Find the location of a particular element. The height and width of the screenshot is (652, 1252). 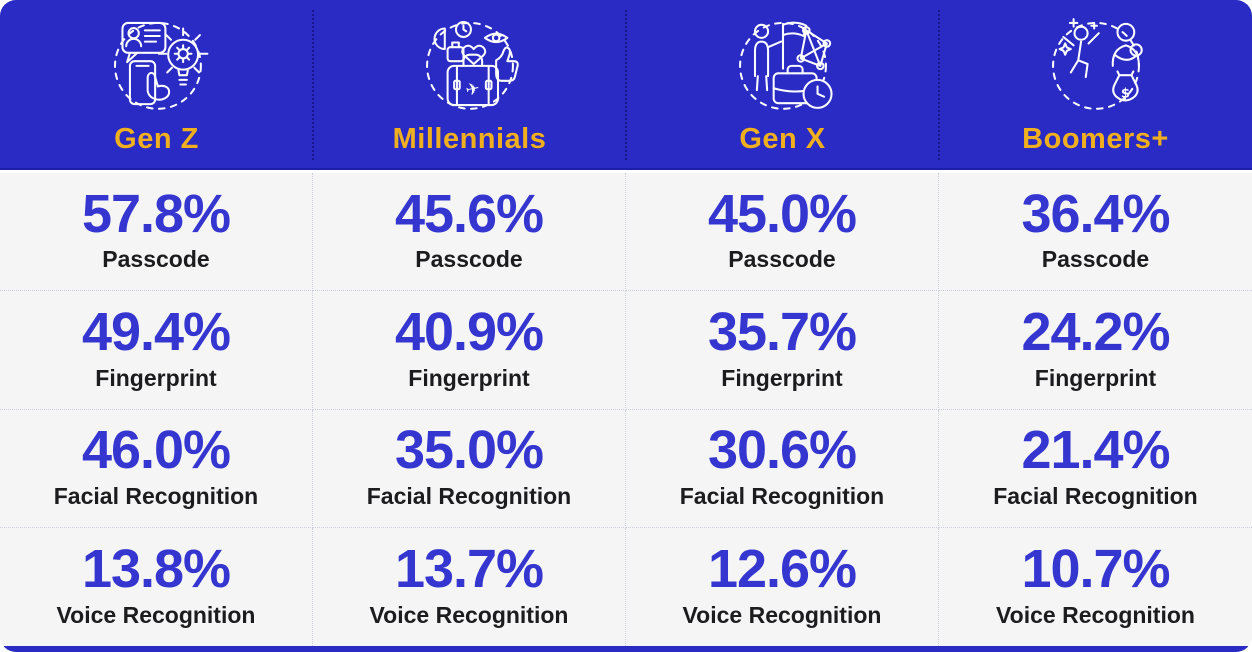

stat-cell-boomers-facial: 21.4% Facial Recognition is located at coordinates (1095, 469).